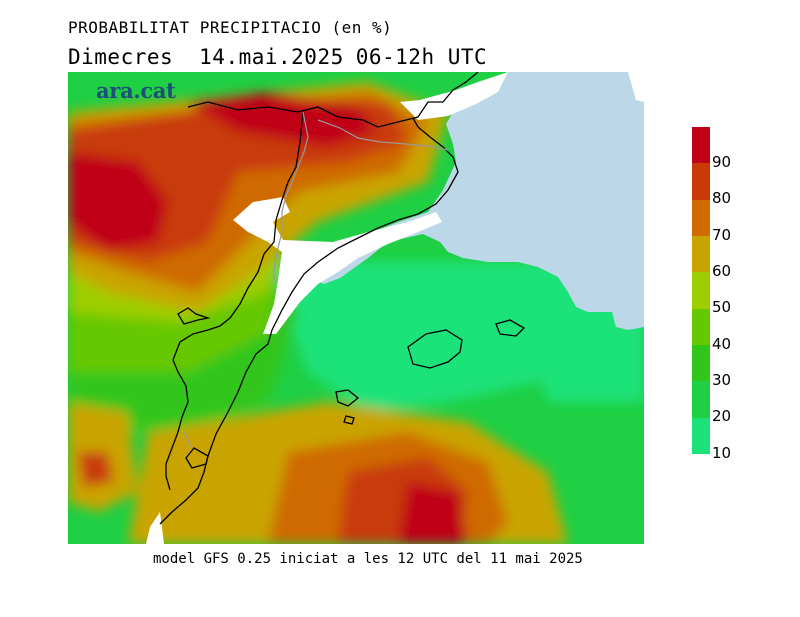 The image size is (800, 617). What do you see at coordinates (722, 453) in the screenshot?
I see `legend-tick-10: 10` at bounding box center [722, 453].